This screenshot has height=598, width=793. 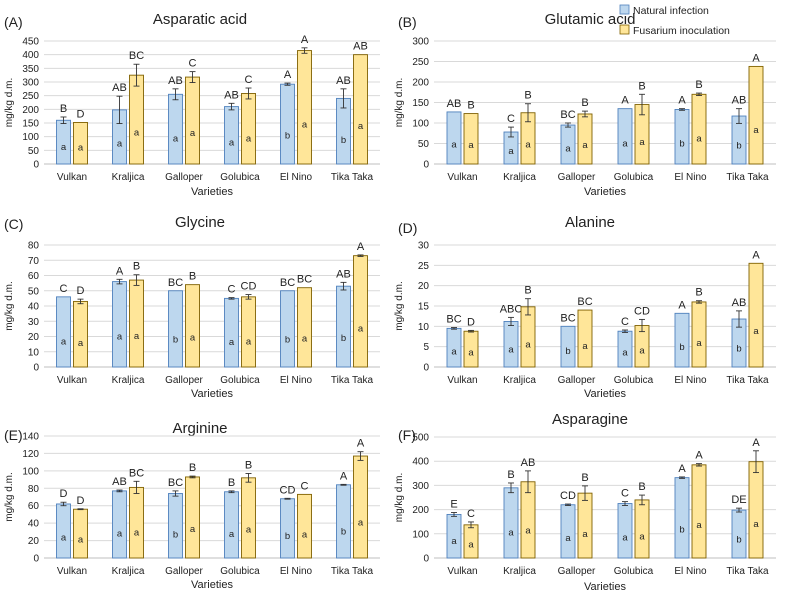 What do you see at coordinates (424, 286) in the screenshot?
I see `y-tick-label: 20` at bounding box center [424, 286].